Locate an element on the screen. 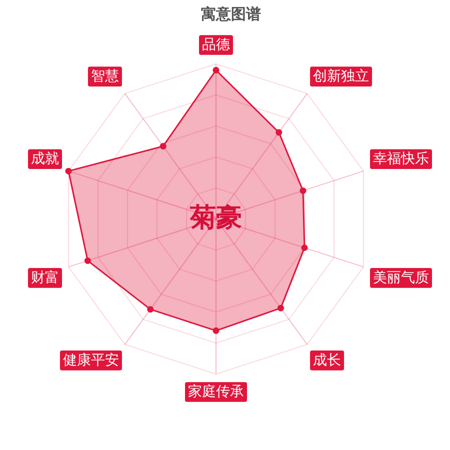 This screenshot has width=450, height=450. spoke-label: 幸福快乐 is located at coordinates (401, 159).